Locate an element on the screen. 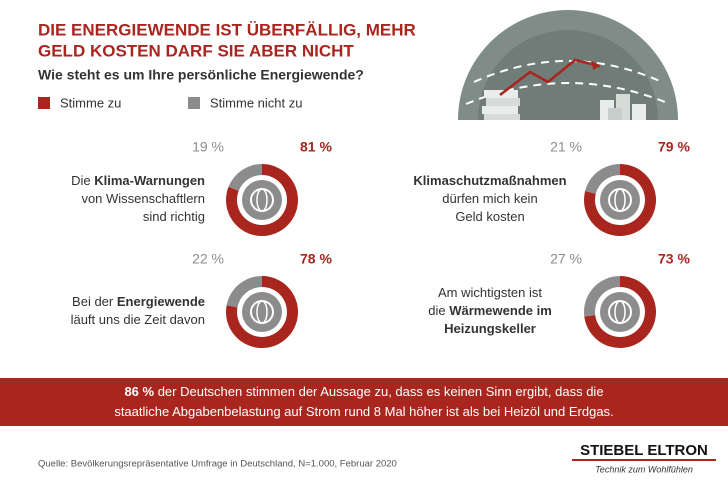 The width and height of the screenshot is (728, 491). text-part: dürfen mich kein is located at coordinates (489, 198).